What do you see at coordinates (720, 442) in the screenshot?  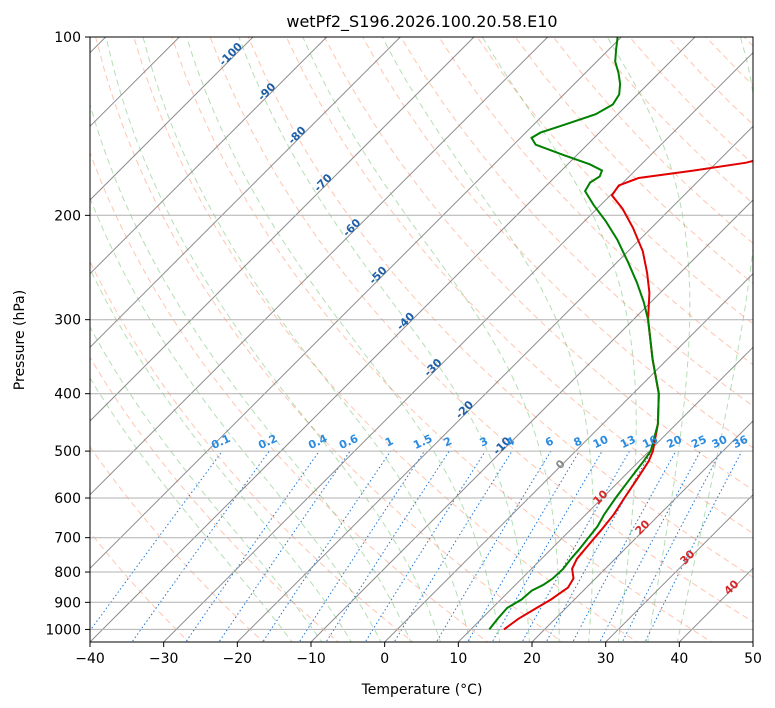 I see `mixing-ratio-label: 30` at bounding box center [720, 442].